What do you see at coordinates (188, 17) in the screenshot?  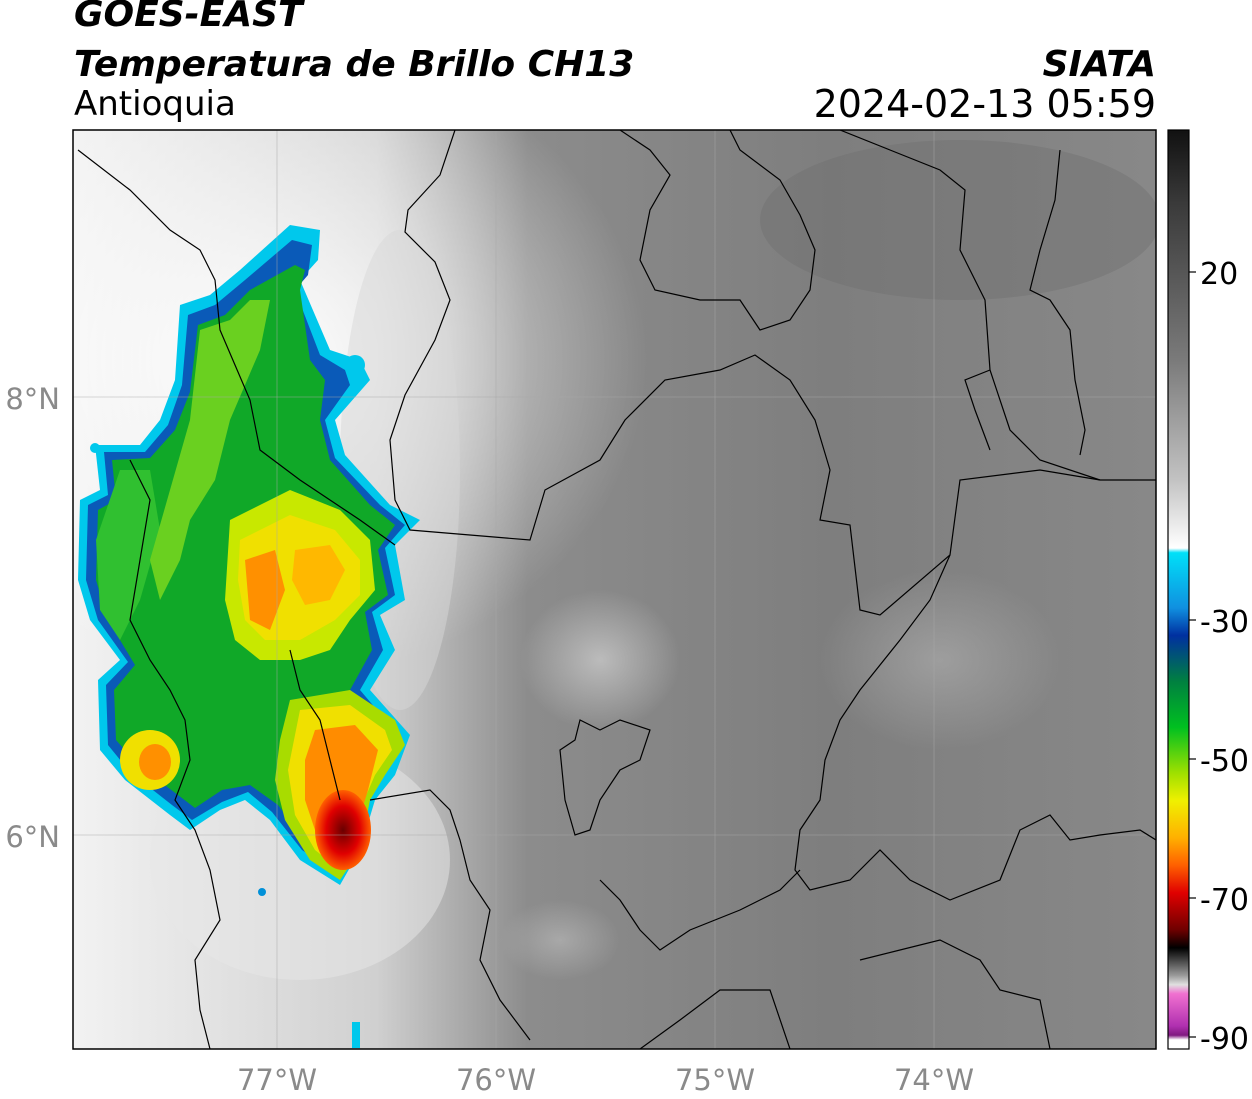 I see `satellite-title: GOES-EAST` at bounding box center [188, 17].